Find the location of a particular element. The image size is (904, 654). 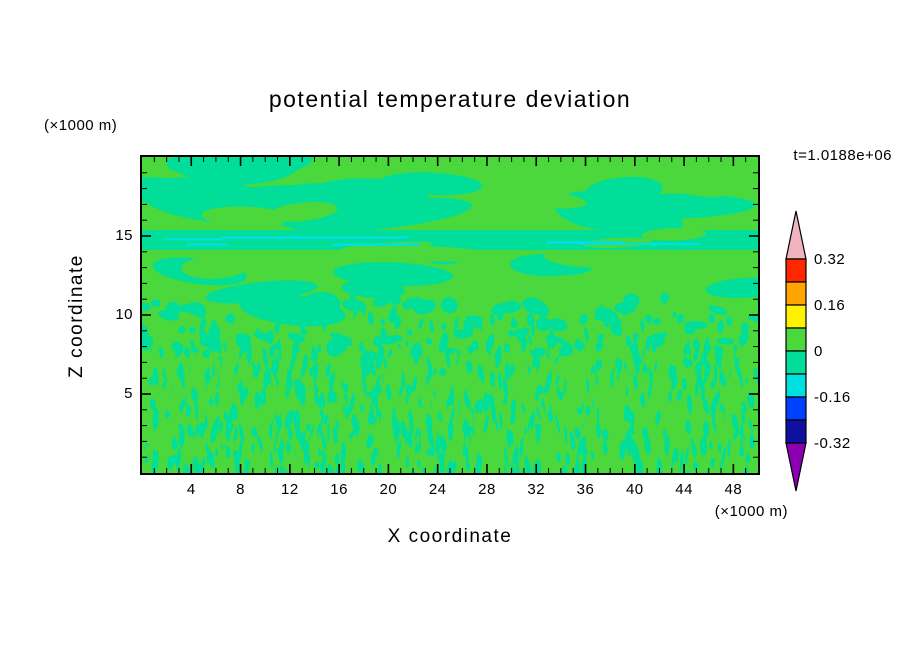

colorbar: 0.32 0.16 0 -0.16 -0.32 is located at coordinates (818, 351).